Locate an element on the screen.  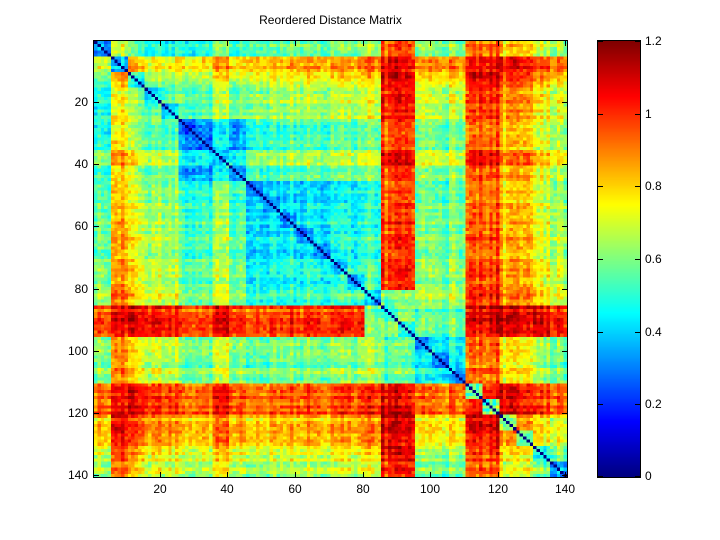
colorbar is located at coordinates (619, 259).